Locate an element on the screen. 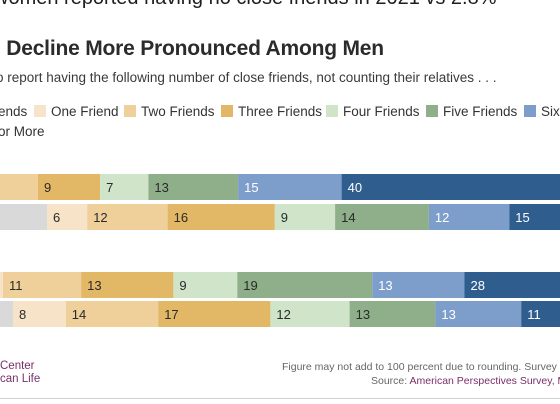  org-logo-text: Center can Life is located at coordinates (20, 373).